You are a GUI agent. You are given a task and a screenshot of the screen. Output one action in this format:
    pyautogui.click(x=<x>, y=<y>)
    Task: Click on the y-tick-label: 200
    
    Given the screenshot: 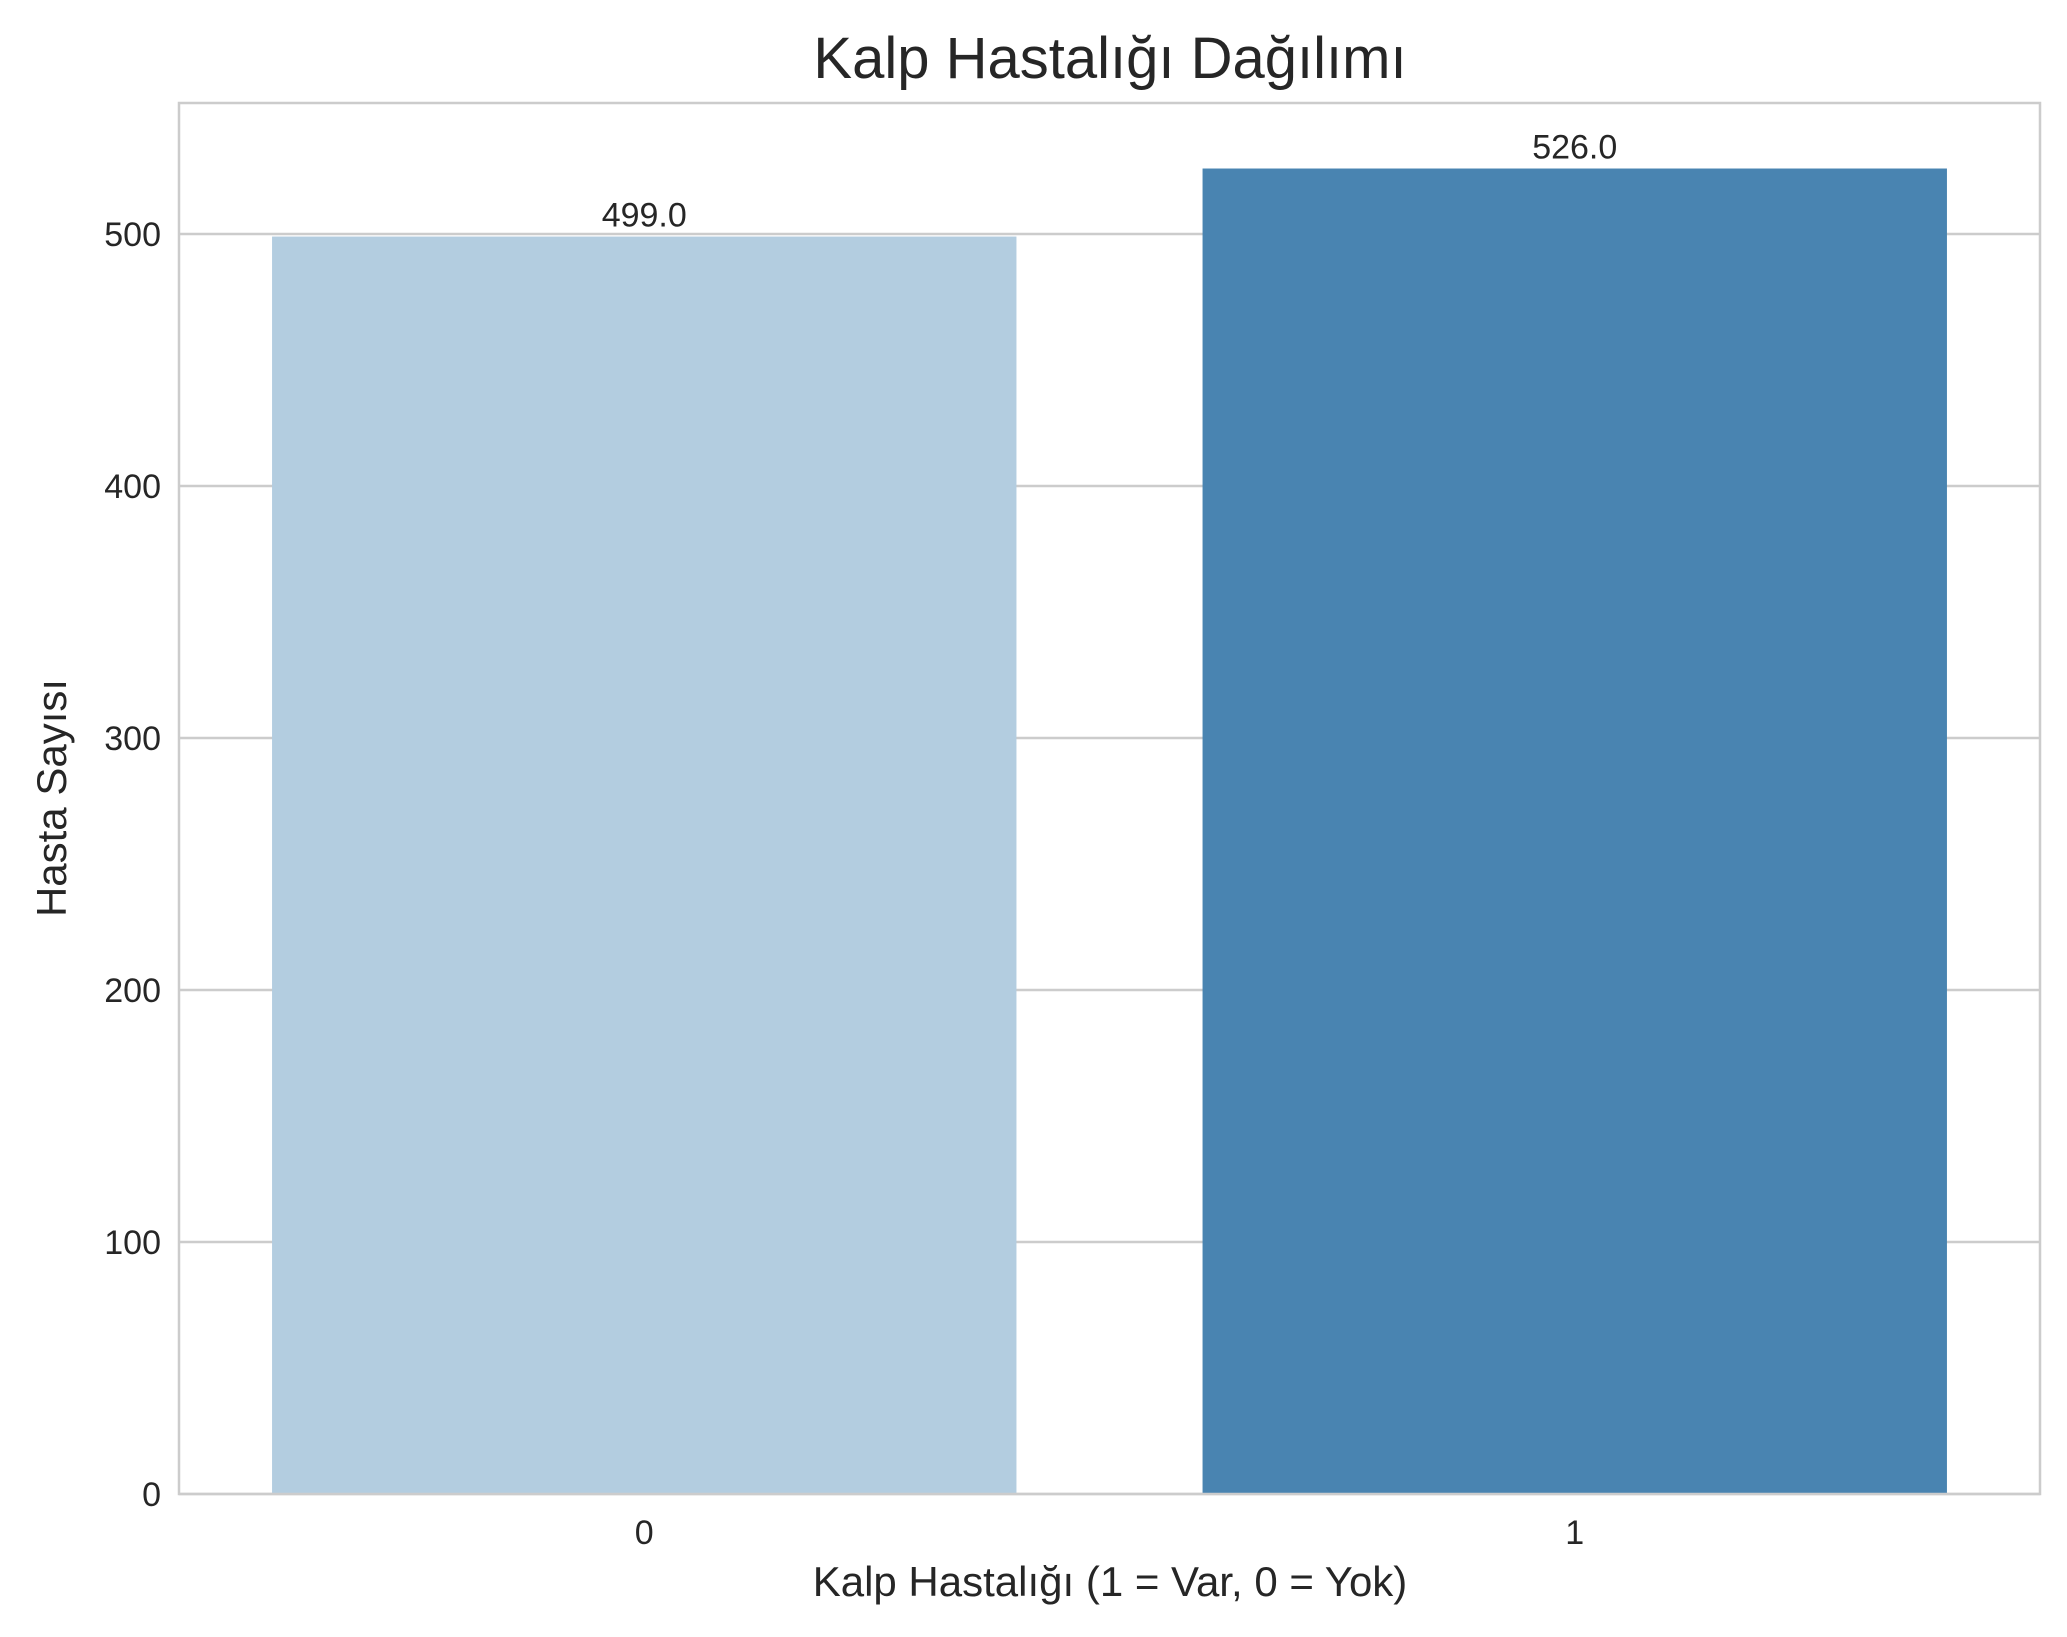 What is the action you would take?
    pyautogui.click(x=132, y=991)
    